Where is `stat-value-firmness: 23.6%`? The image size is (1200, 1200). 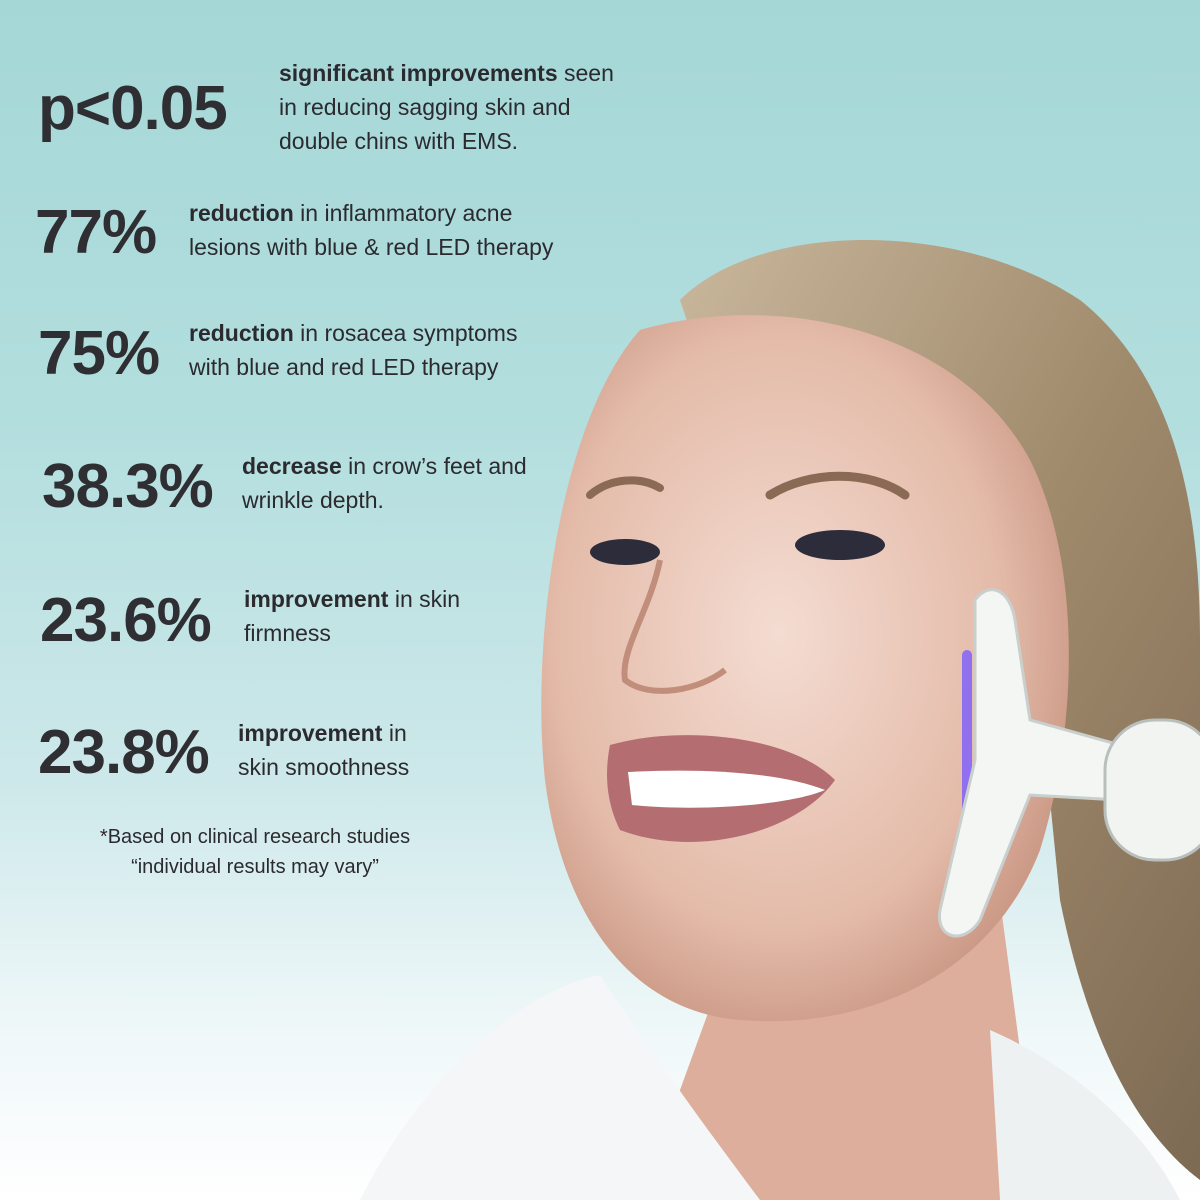 stat-value-firmness: 23.6% is located at coordinates (126, 620).